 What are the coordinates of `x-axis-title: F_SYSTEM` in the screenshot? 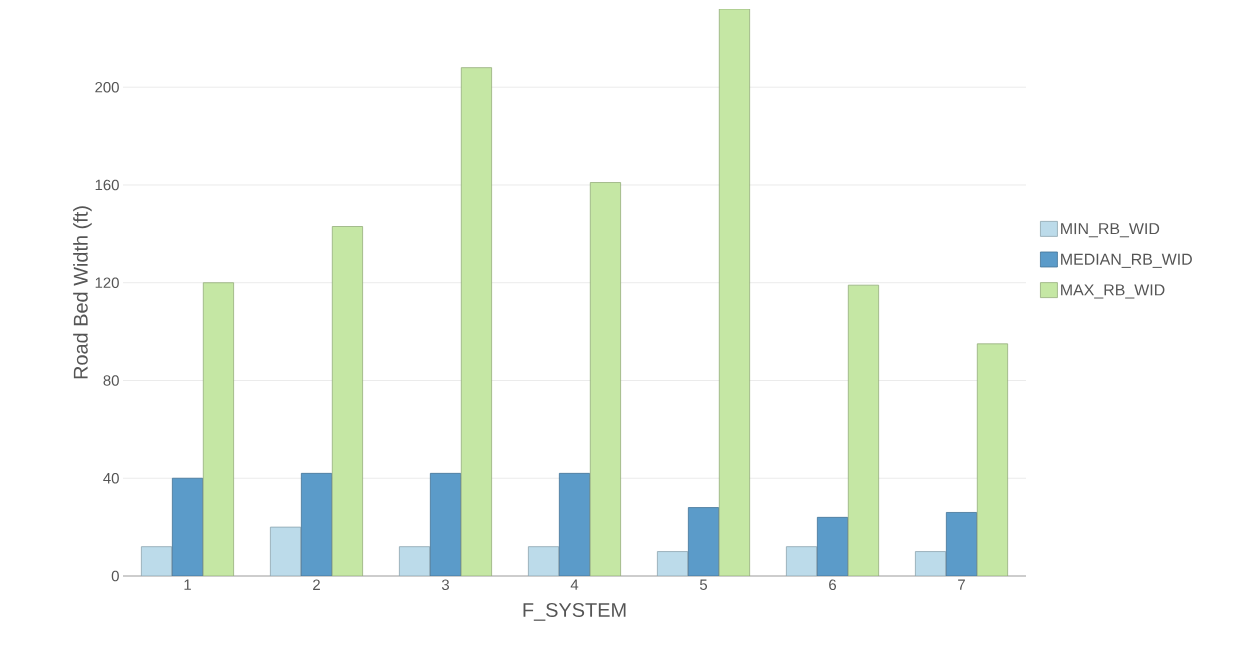 It's located at (574, 611).